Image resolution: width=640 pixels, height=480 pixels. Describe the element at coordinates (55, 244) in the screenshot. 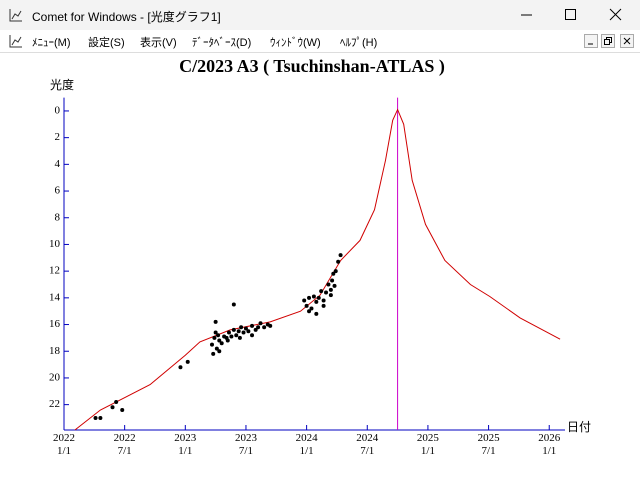

I see `y-tick-label: 10` at that location.